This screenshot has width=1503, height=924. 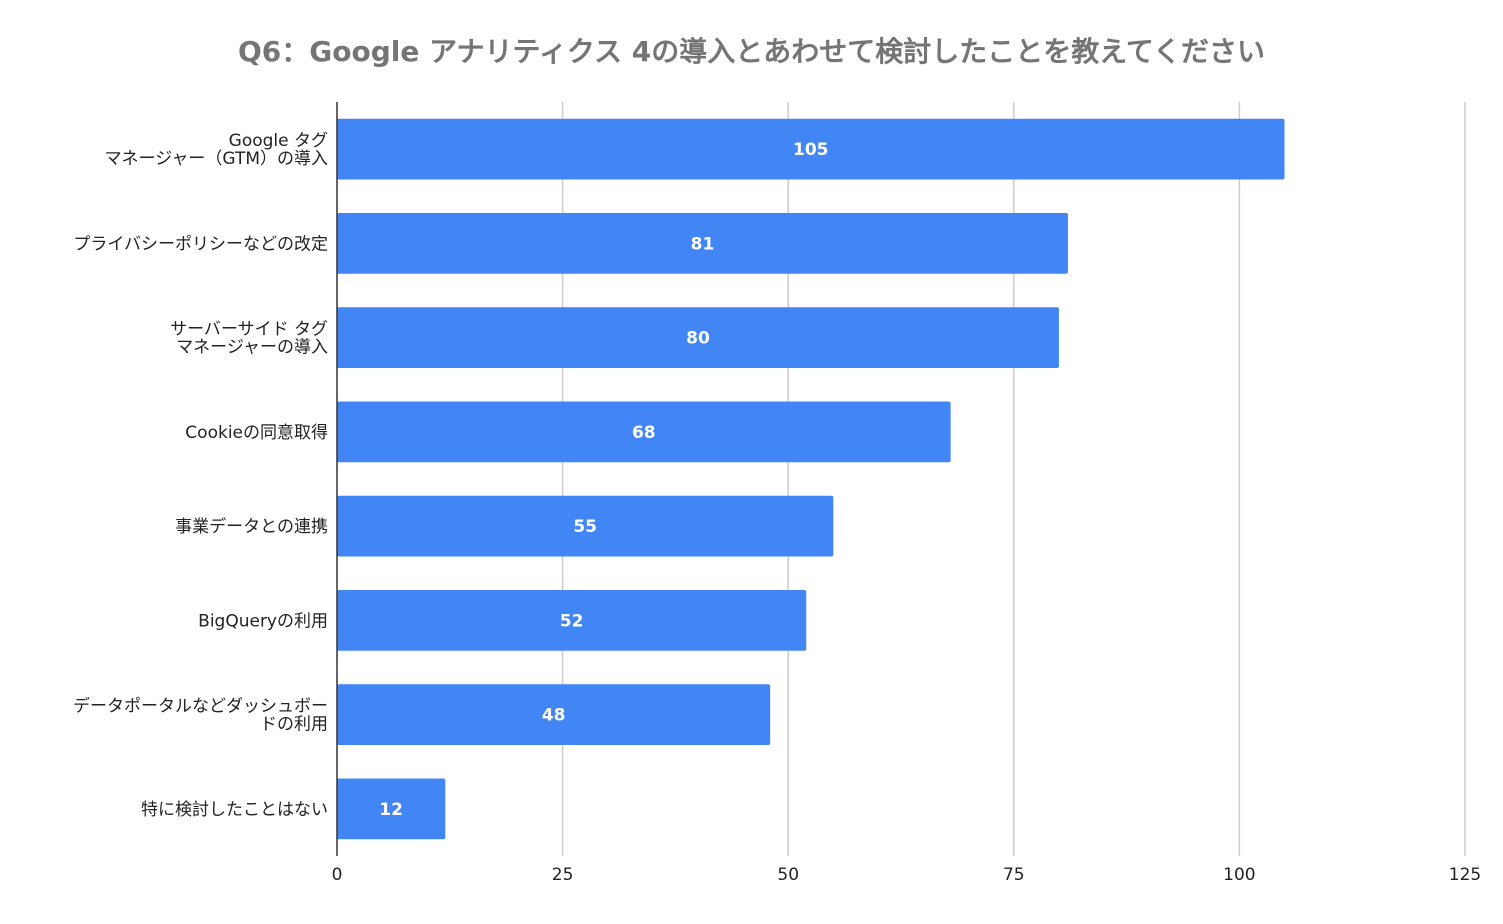 I want to click on category-label: ドの利用, so click(x=294, y=725).